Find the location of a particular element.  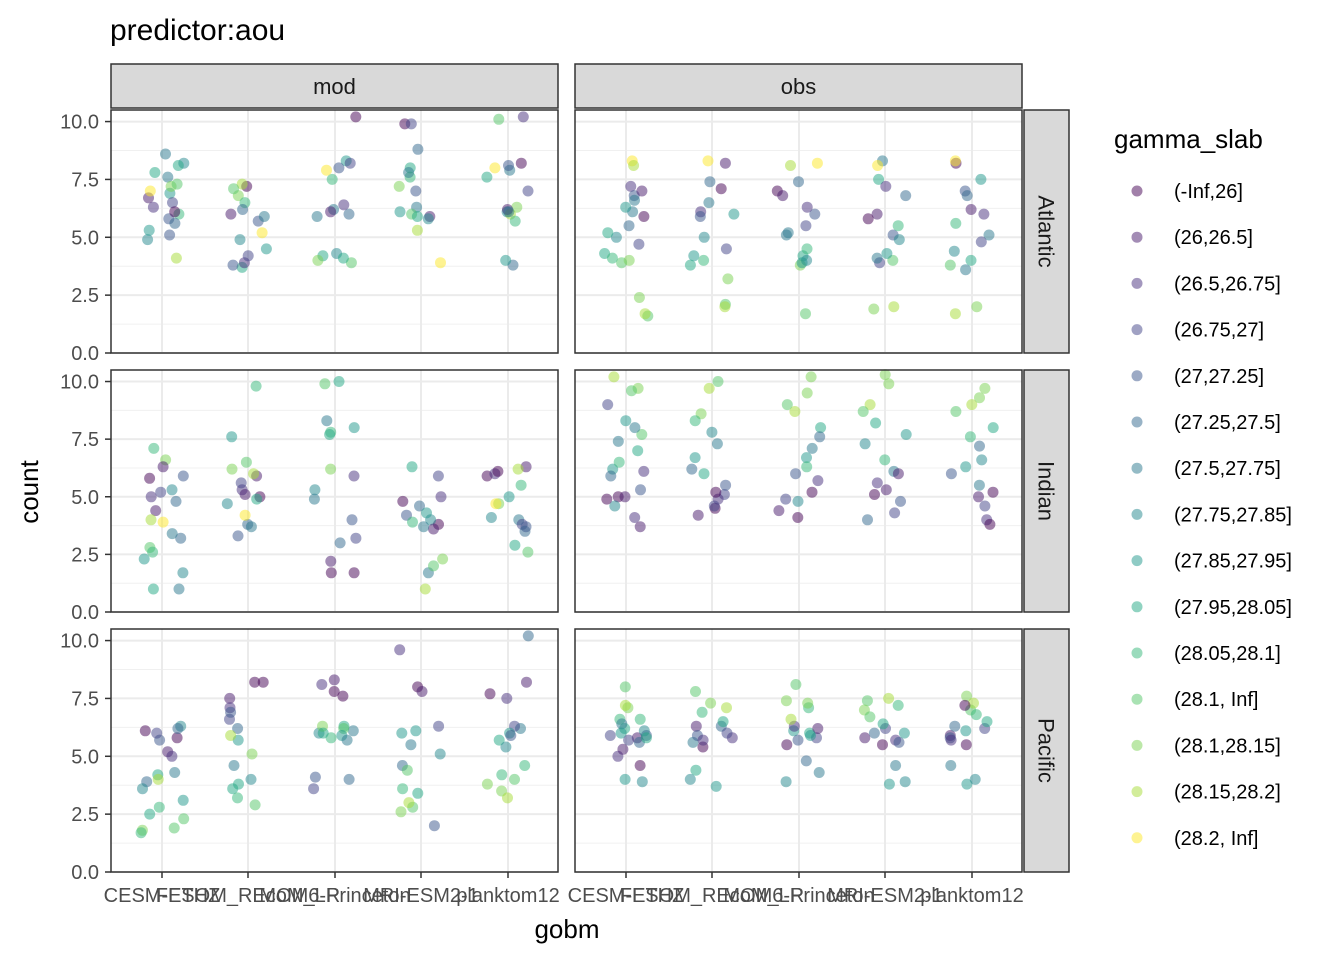

x-tick-label: CESM-ETHZ is located at coordinates (626, 896).